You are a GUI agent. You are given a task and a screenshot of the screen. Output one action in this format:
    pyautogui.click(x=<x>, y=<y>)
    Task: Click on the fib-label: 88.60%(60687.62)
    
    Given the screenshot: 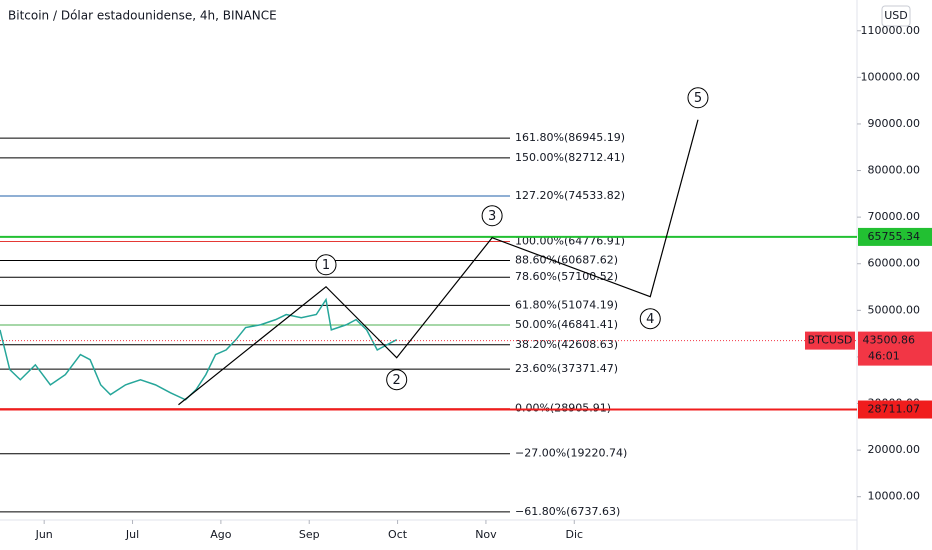 What is the action you would take?
    pyautogui.click(x=566, y=260)
    